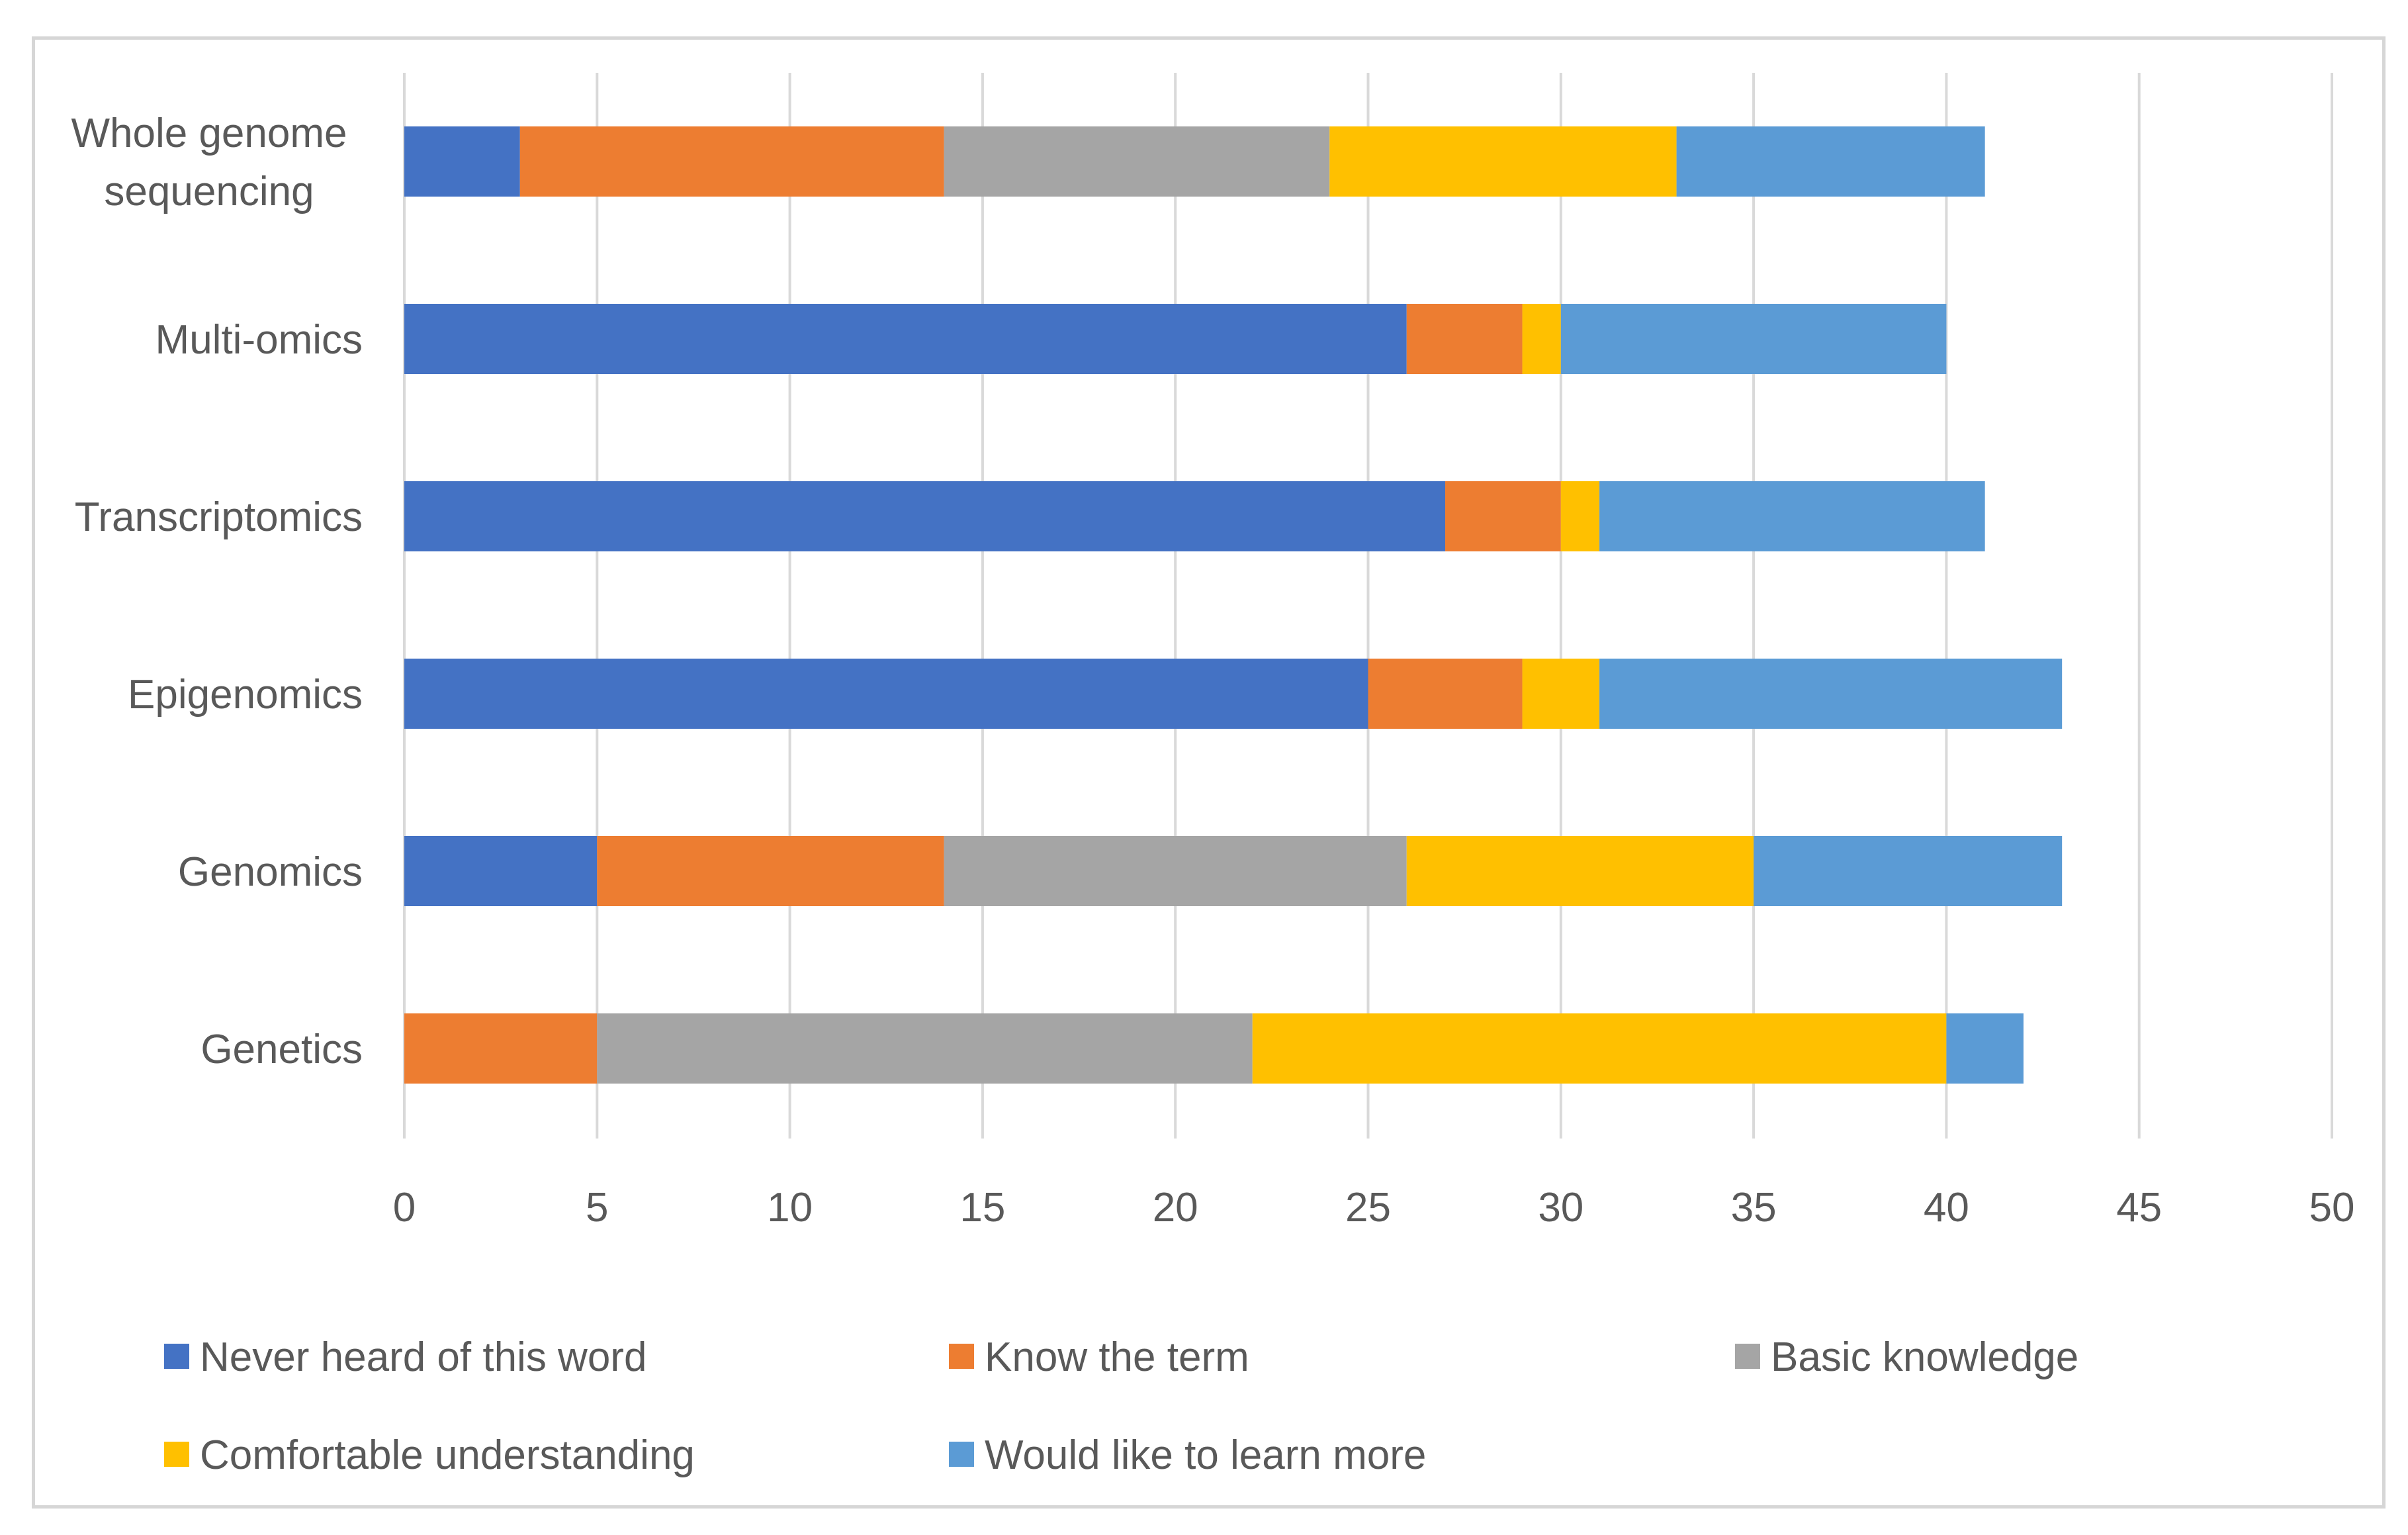  I want to click on tick-label-25: 25, so click(1368, 1208).